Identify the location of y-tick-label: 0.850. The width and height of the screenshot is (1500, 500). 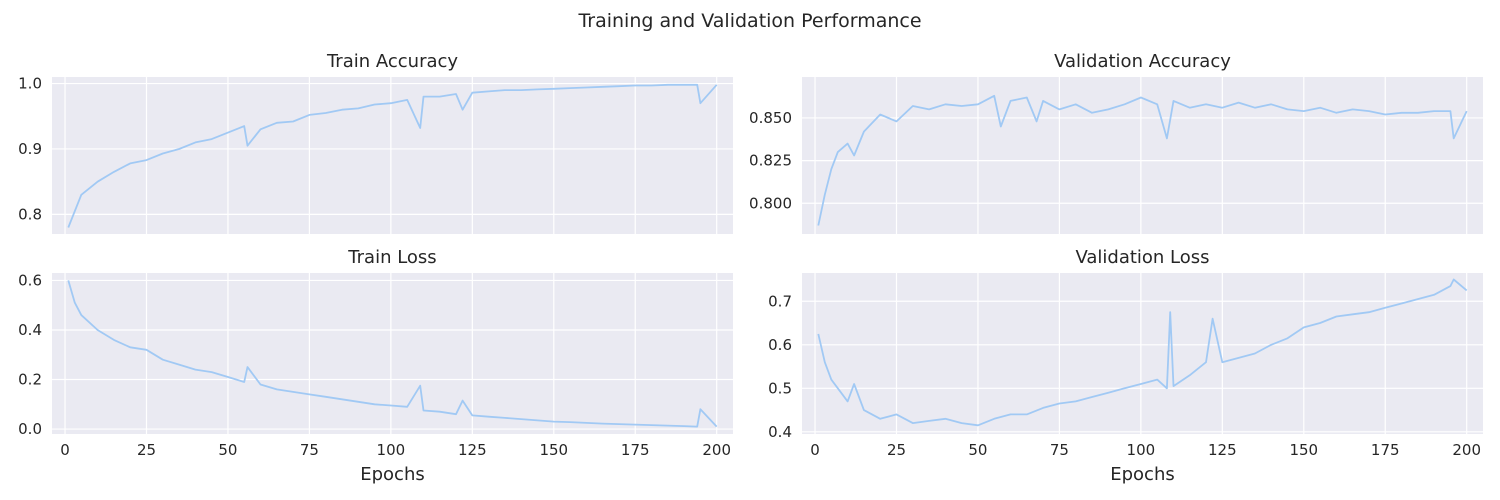
(770, 118).